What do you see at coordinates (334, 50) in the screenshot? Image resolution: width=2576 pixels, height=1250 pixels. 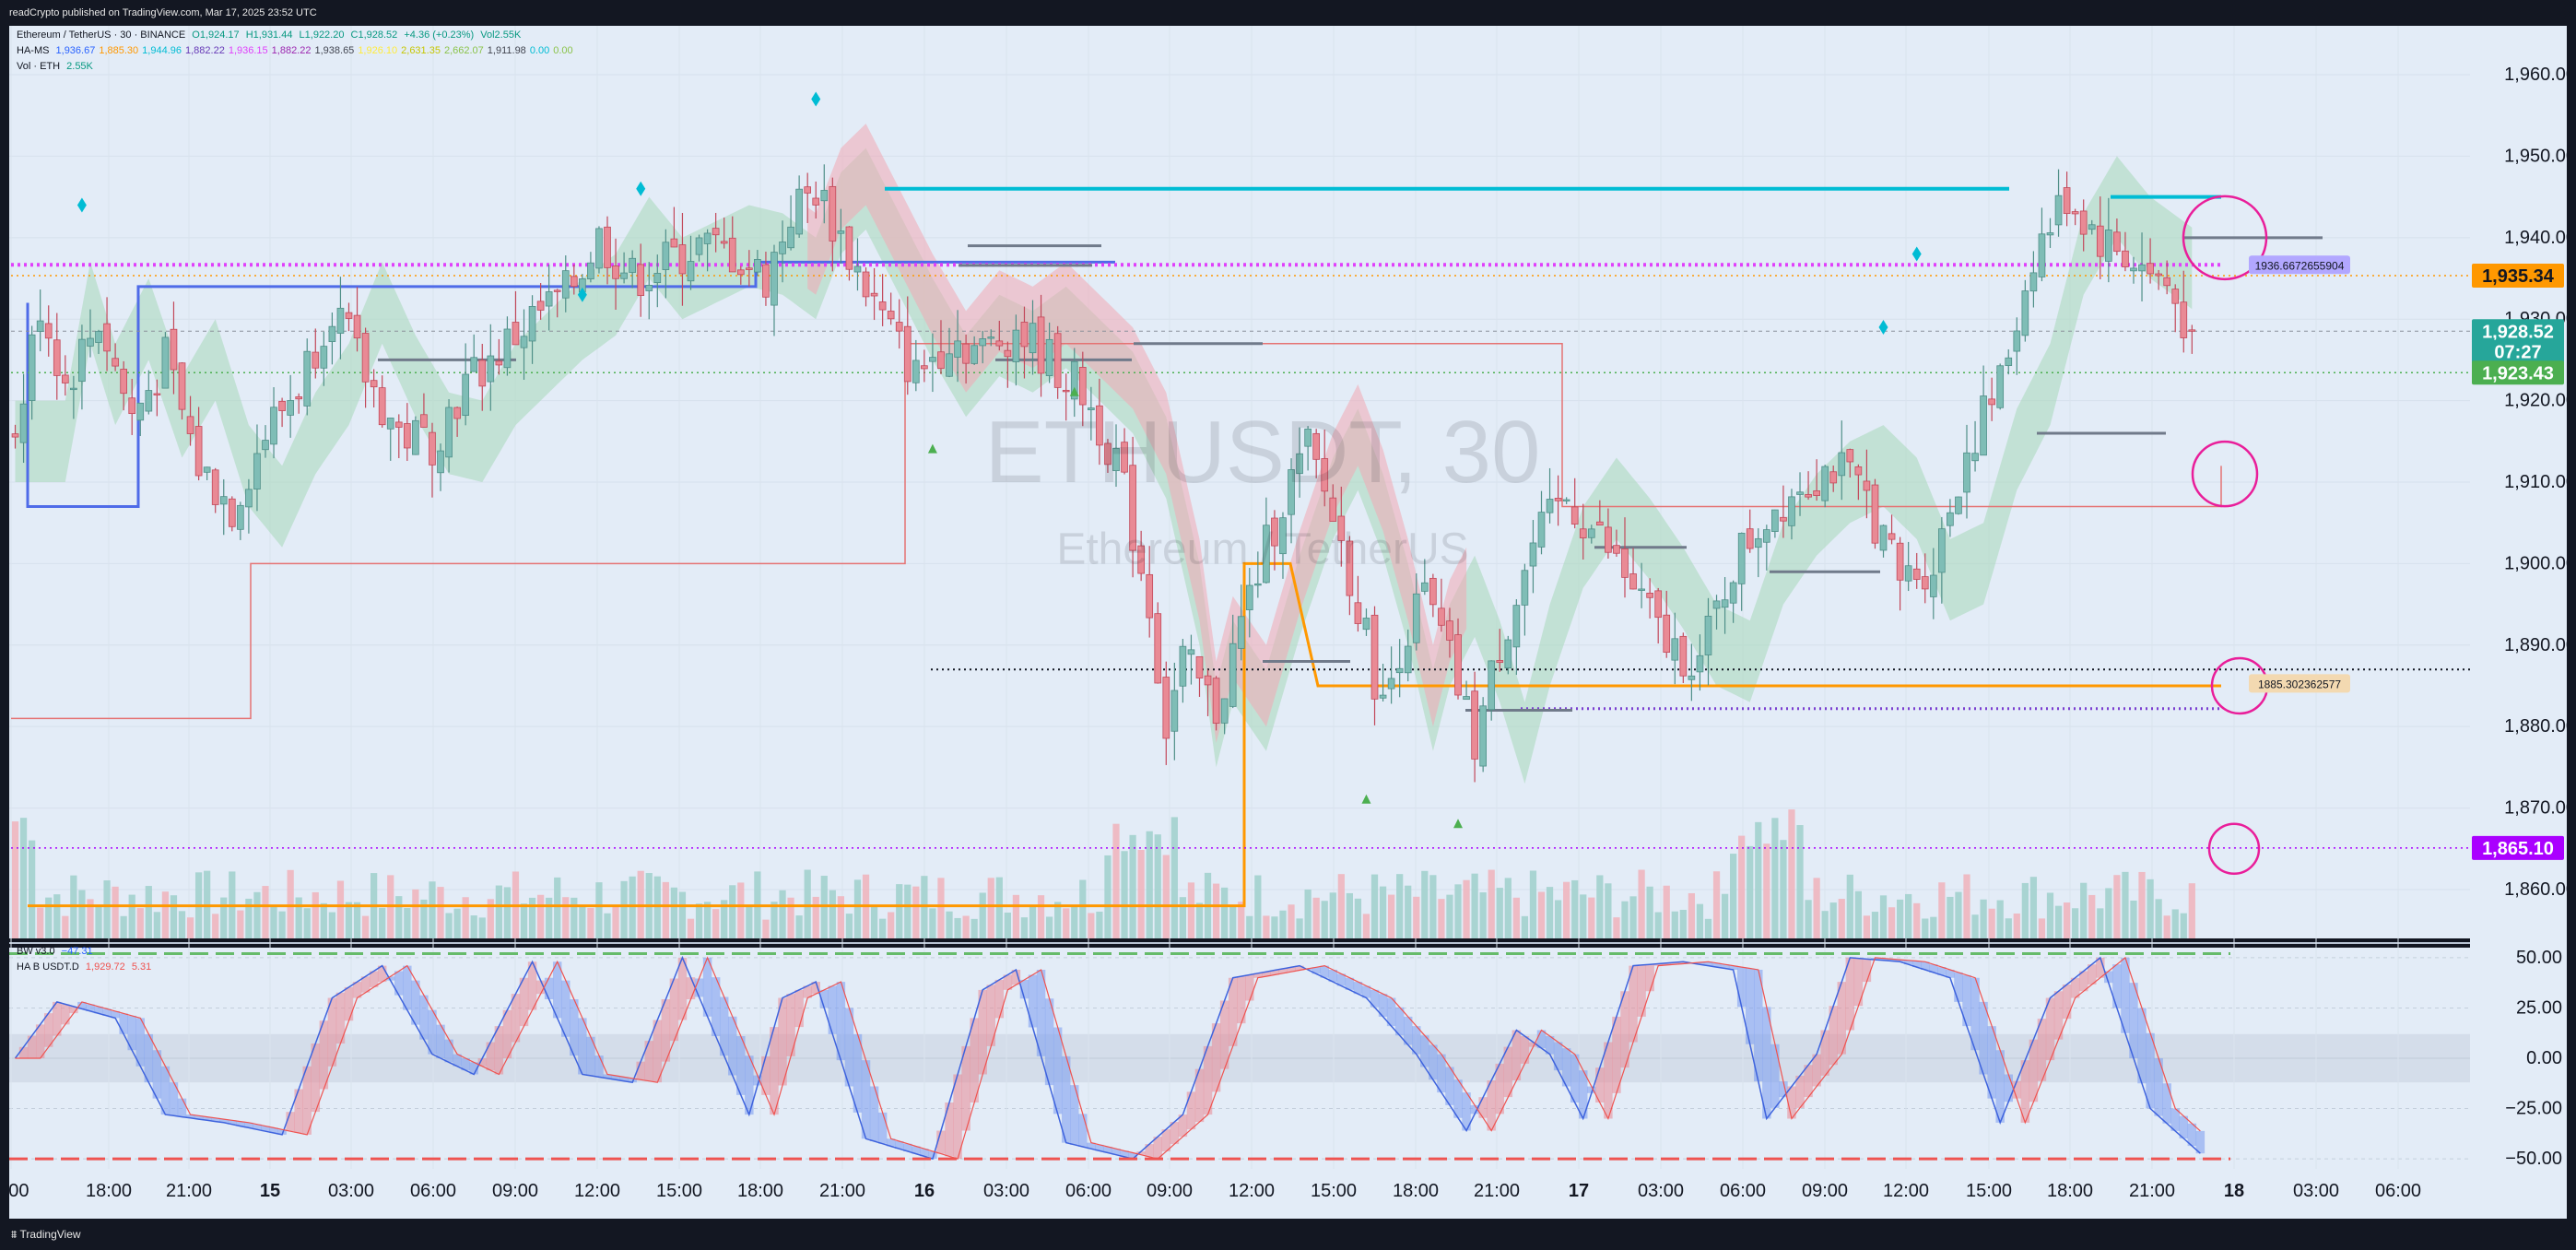 I see `hams-value: 1,938.65` at bounding box center [334, 50].